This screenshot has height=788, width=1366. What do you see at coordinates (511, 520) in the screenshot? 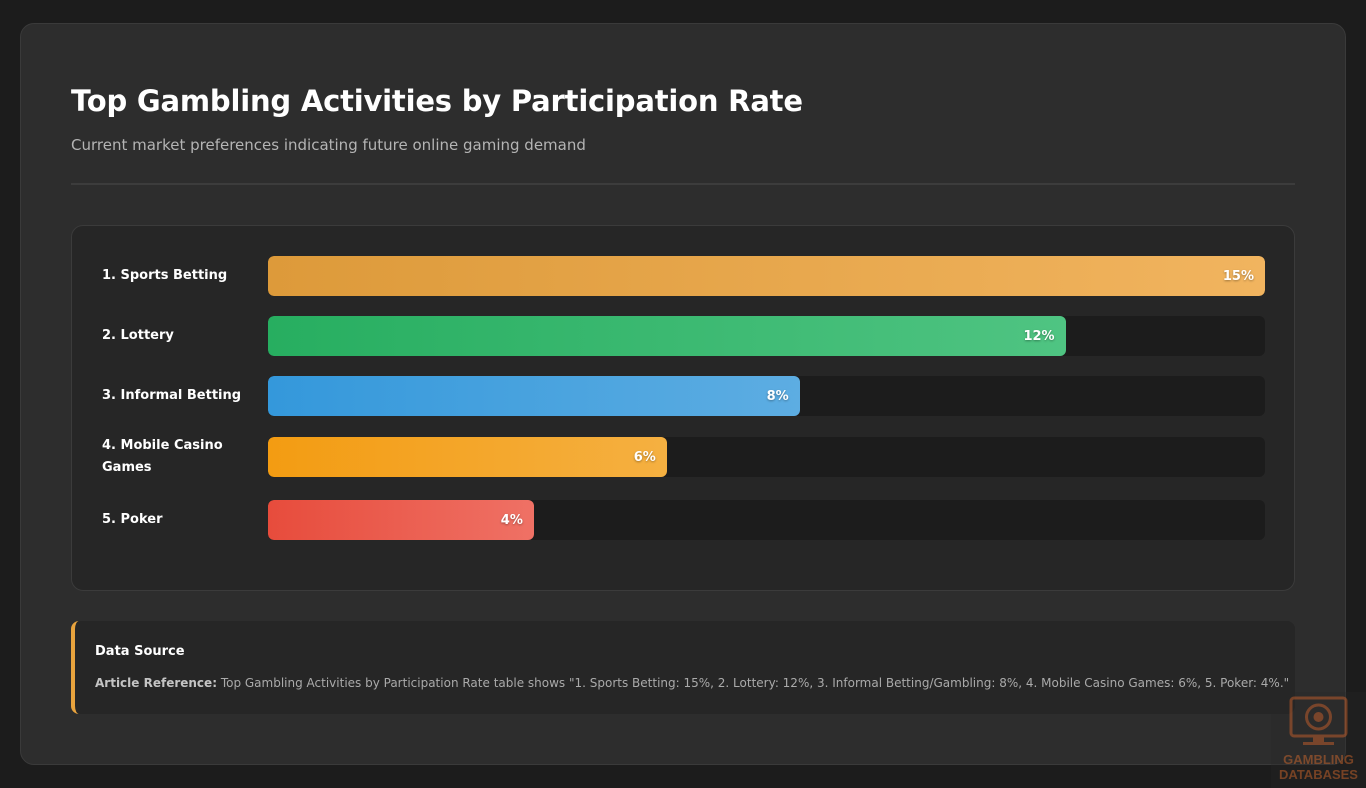
I see `bar-value-label: 4%` at bounding box center [511, 520].